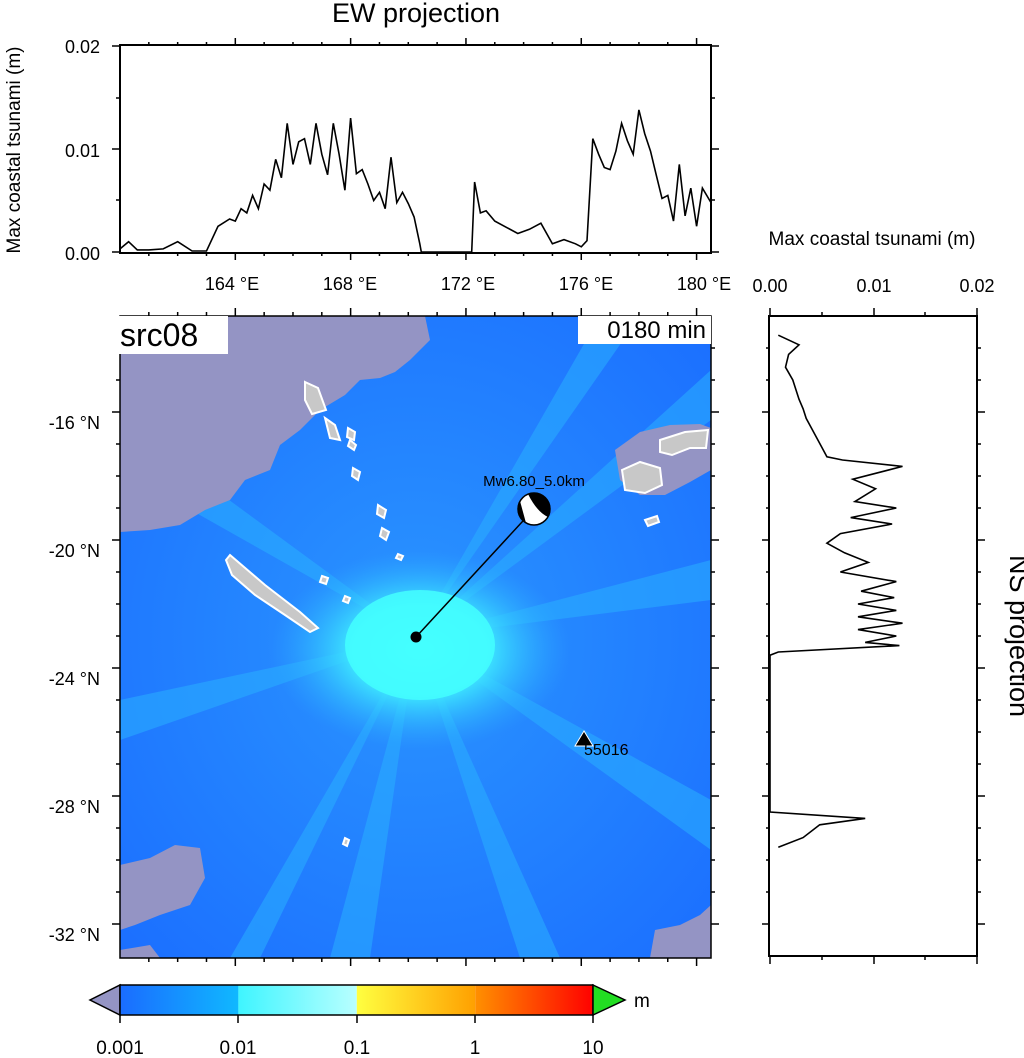 The width and height of the screenshot is (1024, 1058). What do you see at coordinates (14, 150) in the screenshot?
I see `ew-y-label: Max coastal tsunami (m)` at bounding box center [14, 150].